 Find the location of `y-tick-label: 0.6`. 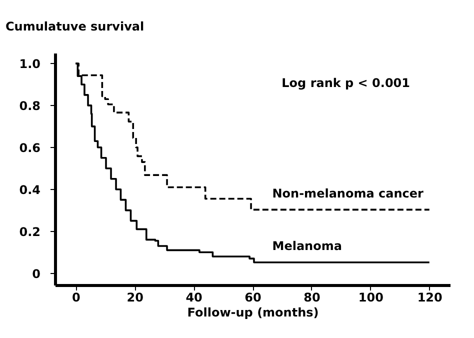

y-tick-label: 0.6 is located at coordinates (29, 147).